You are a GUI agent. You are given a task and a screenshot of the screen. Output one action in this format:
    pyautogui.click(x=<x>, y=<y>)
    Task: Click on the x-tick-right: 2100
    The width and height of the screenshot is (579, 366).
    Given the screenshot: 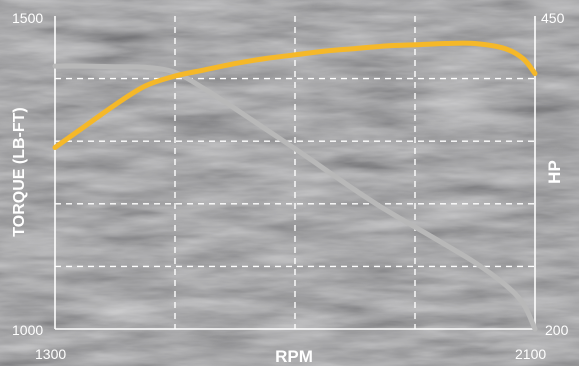 What is the action you would take?
    pyautogui.click(x=530, y=354)
    